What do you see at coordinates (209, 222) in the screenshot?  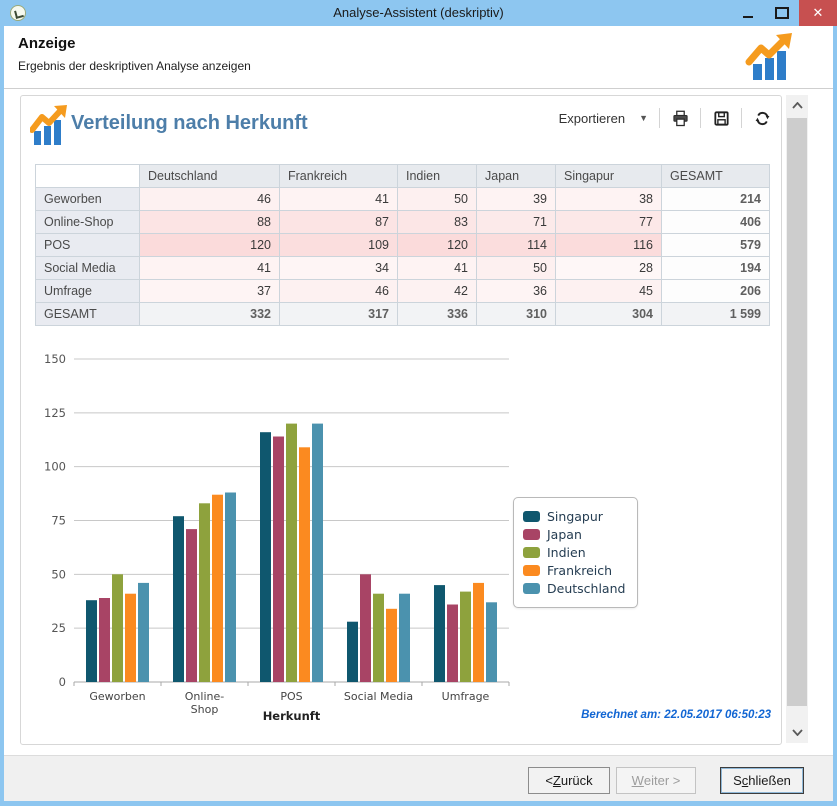 I see `value-cell: 88` at bounding box center [209, 222].